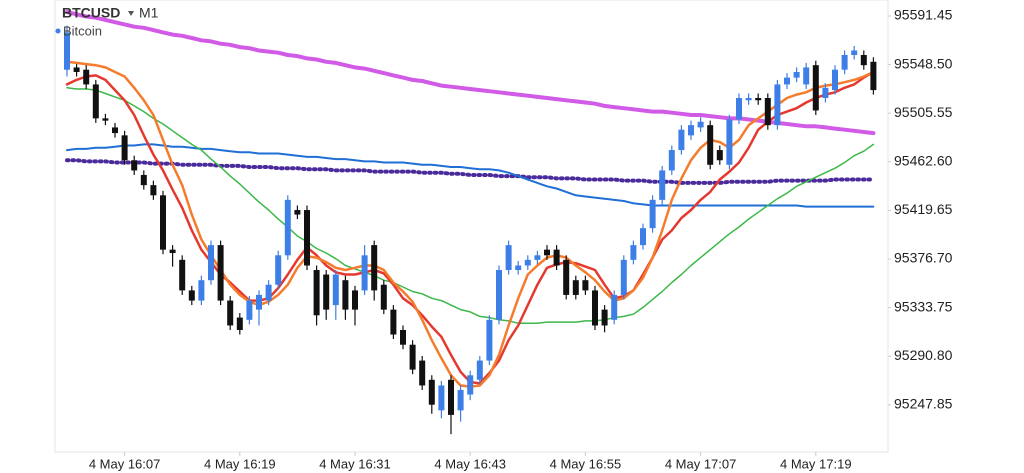 This screenshot has height=473, width=1024. What do you see at coordinates (923, 161) in the screenshot?
I see `y-tick-label: 95462.60` at bounding box center [923, 161].